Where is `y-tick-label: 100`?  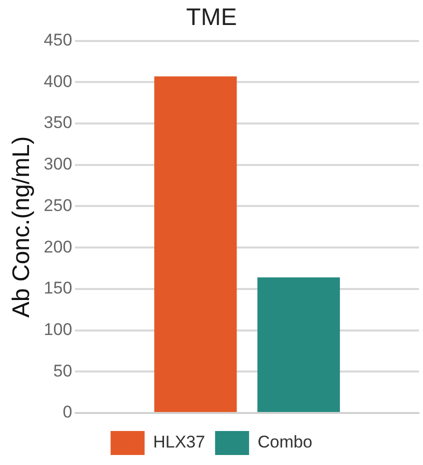 y-tick-label: 100 is located at coordinates (58, 329).